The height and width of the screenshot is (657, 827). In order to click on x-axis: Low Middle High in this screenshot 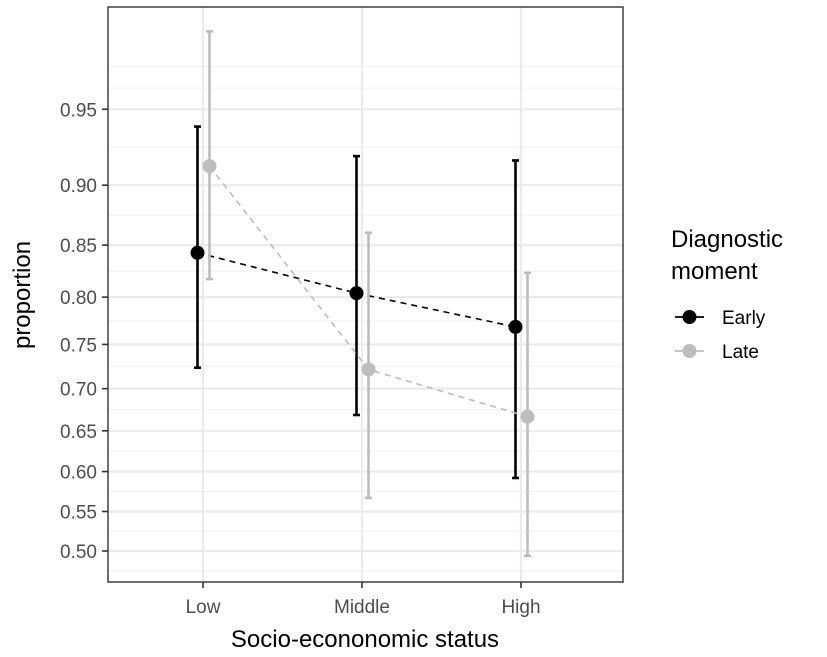, I will do `click(363, 600)`.